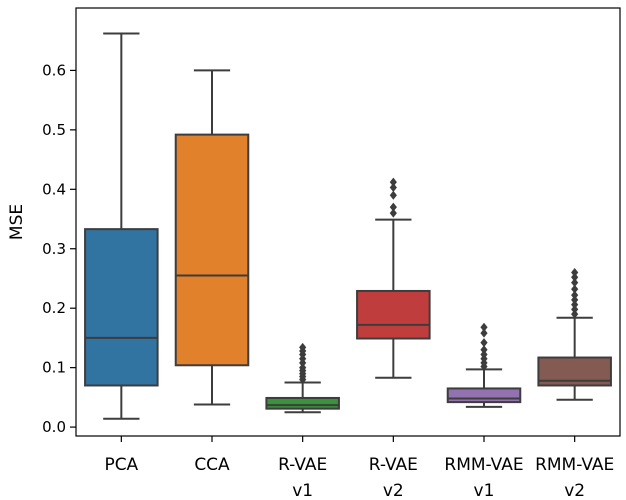 This screenshot has height=500, width=626. I want to click on y-tick-label: 0.4, so click(54, 189).